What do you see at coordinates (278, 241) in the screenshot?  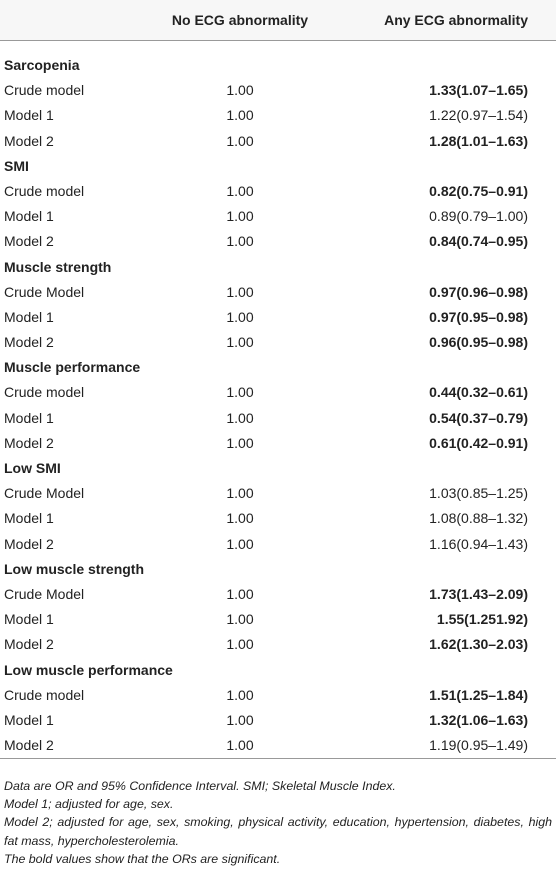 I see `data-row: Model 2 1.00 0.84(0.74–0.95)` at bounding box center [278, 241].